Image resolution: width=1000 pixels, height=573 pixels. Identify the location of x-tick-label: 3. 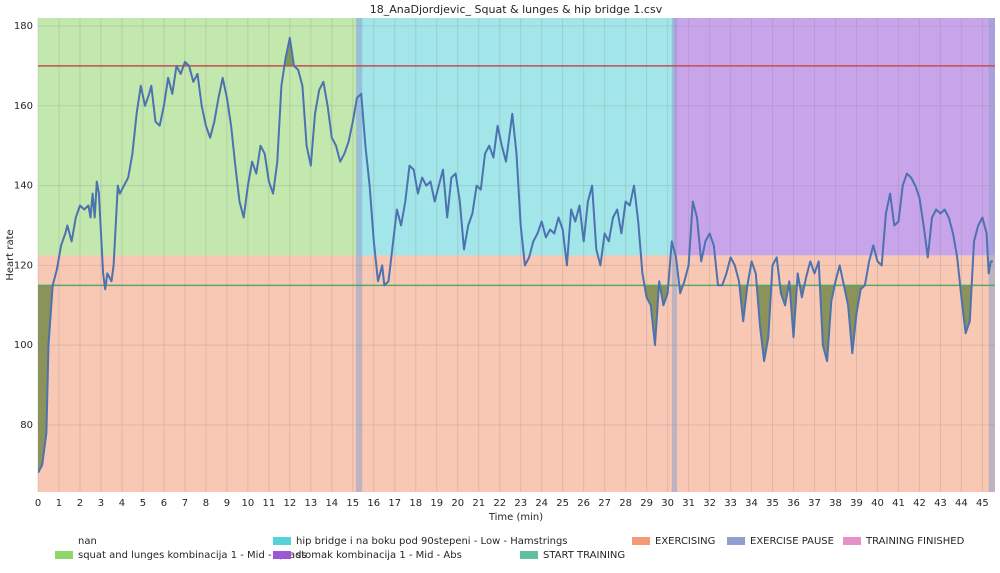
(101, 503).